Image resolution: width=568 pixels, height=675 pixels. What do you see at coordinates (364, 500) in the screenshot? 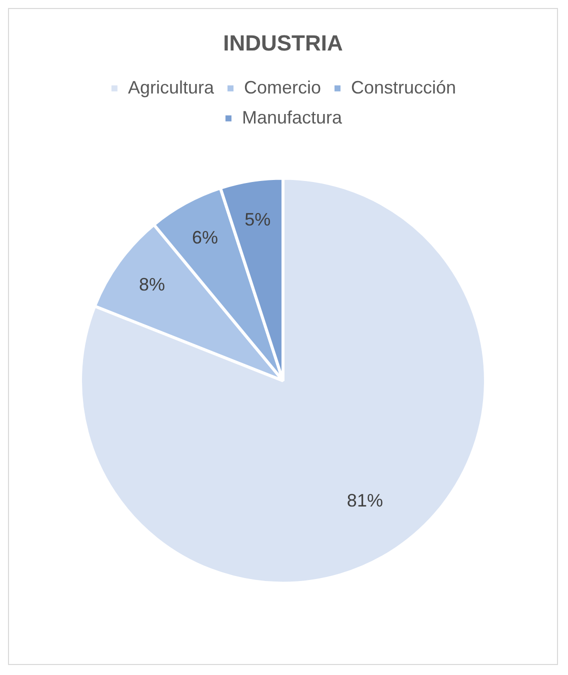
I see `data-label: 81%` at bounding box center [364, 500].